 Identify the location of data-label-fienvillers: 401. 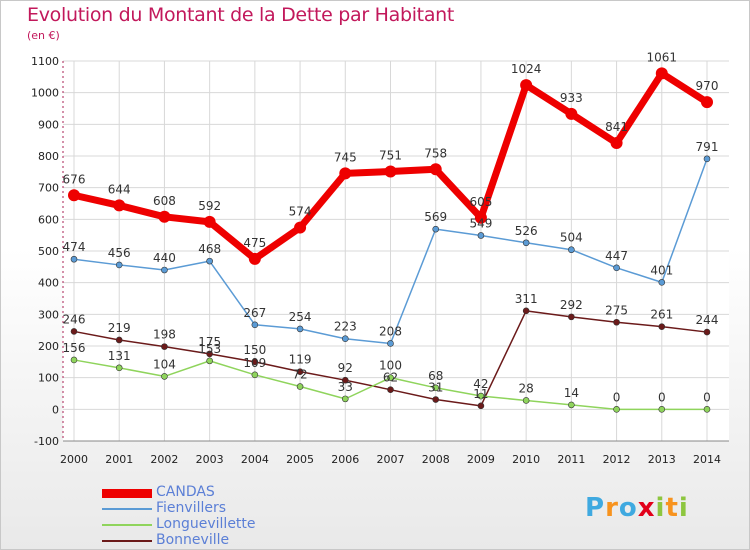
(661, 270).